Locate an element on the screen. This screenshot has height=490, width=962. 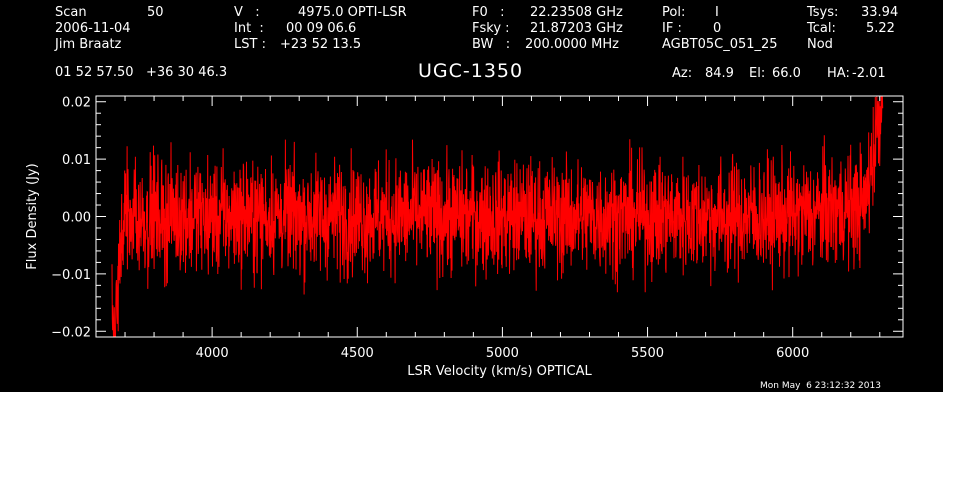
y-tick-label: −0.02 is located at coordinates (71, 332).